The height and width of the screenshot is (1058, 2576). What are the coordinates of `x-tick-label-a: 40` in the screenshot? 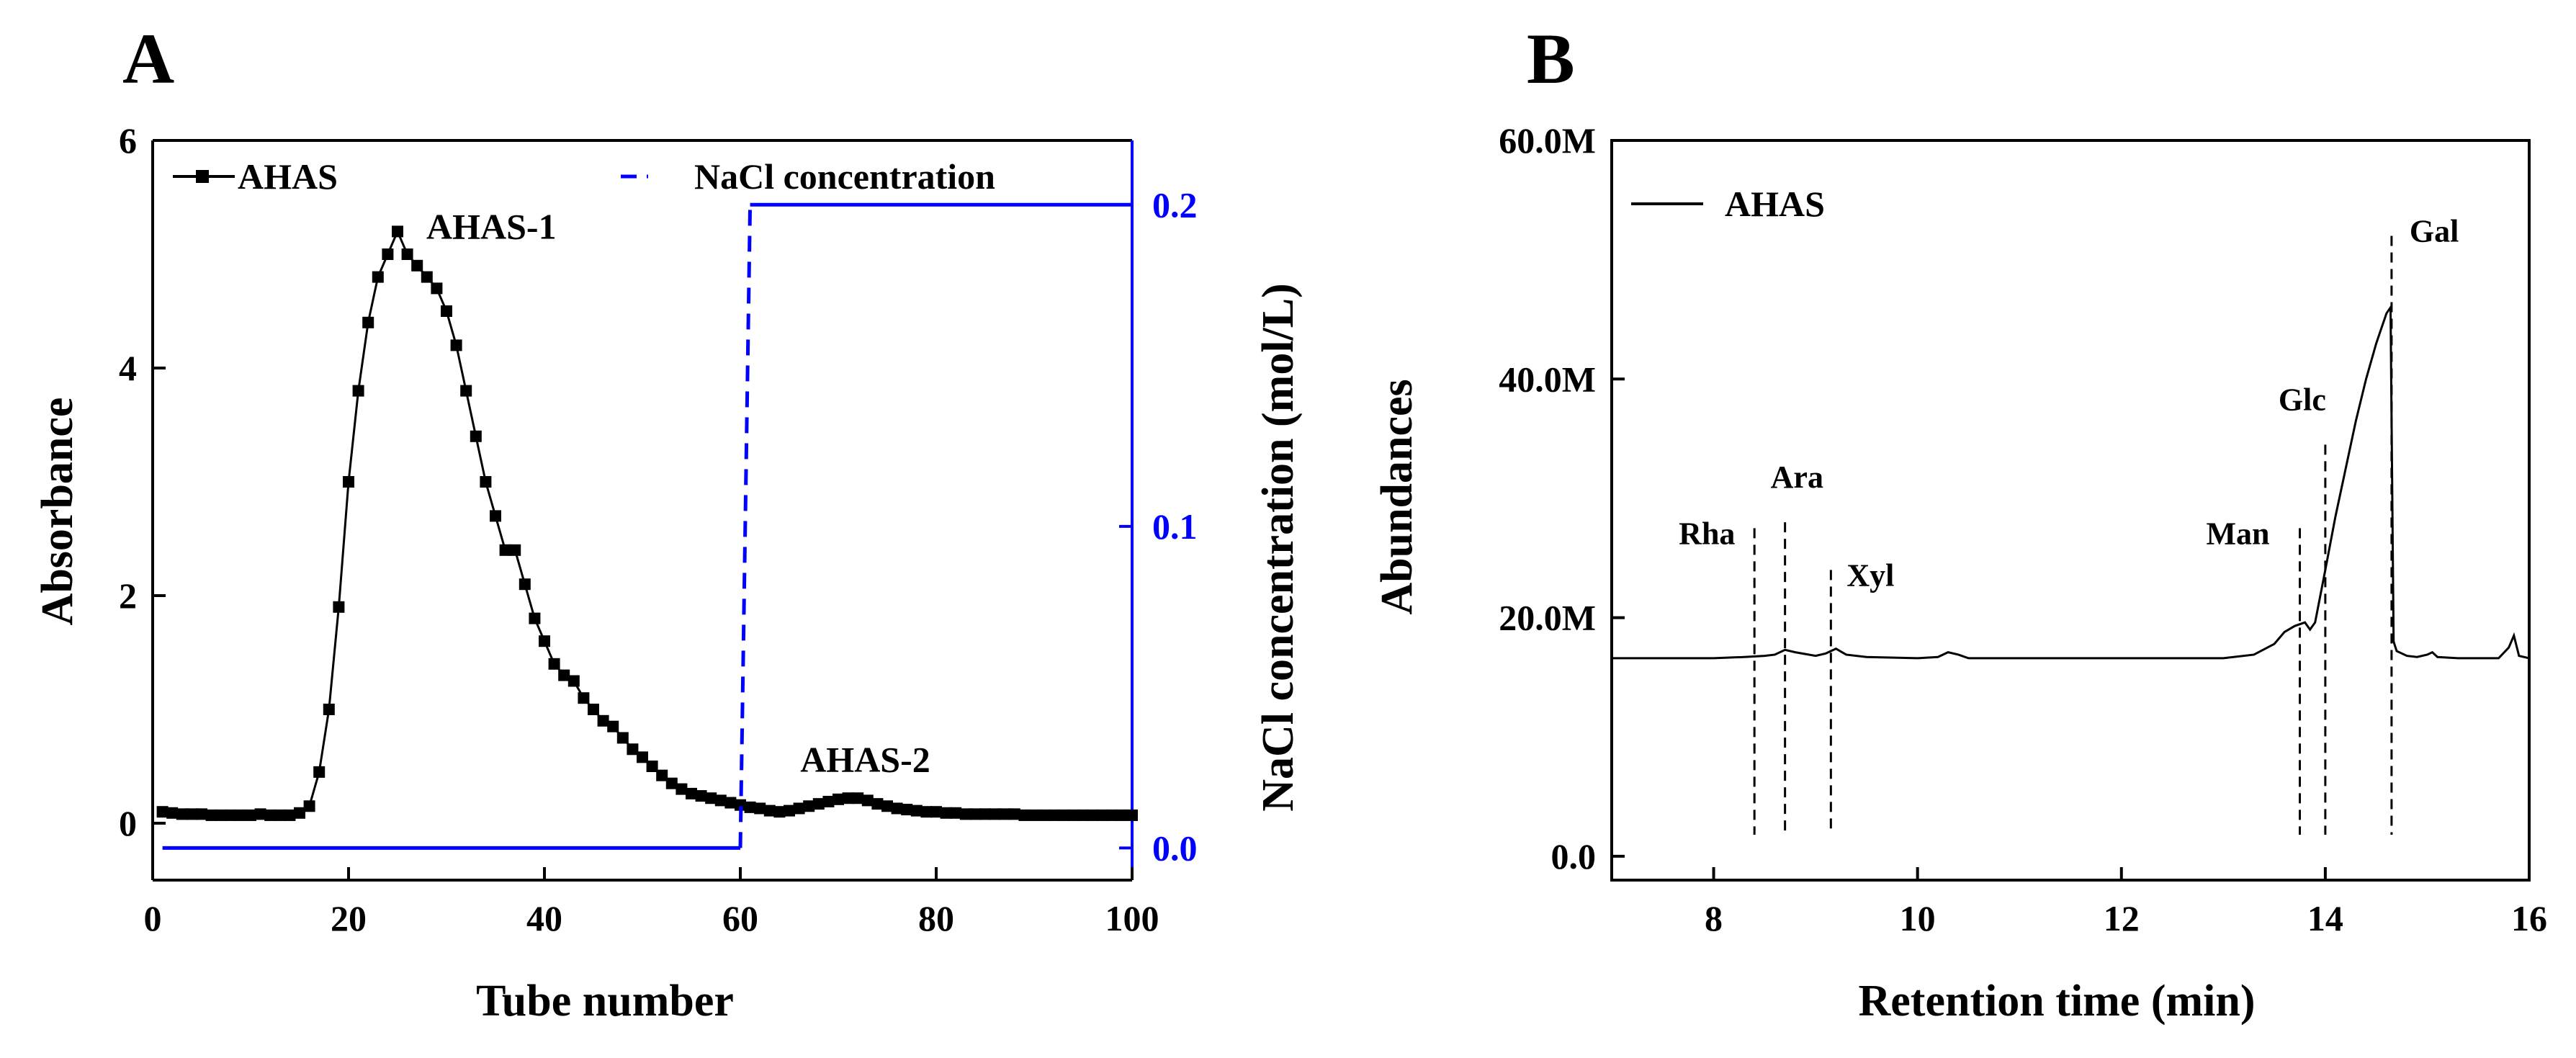 It's located at (544, 918).